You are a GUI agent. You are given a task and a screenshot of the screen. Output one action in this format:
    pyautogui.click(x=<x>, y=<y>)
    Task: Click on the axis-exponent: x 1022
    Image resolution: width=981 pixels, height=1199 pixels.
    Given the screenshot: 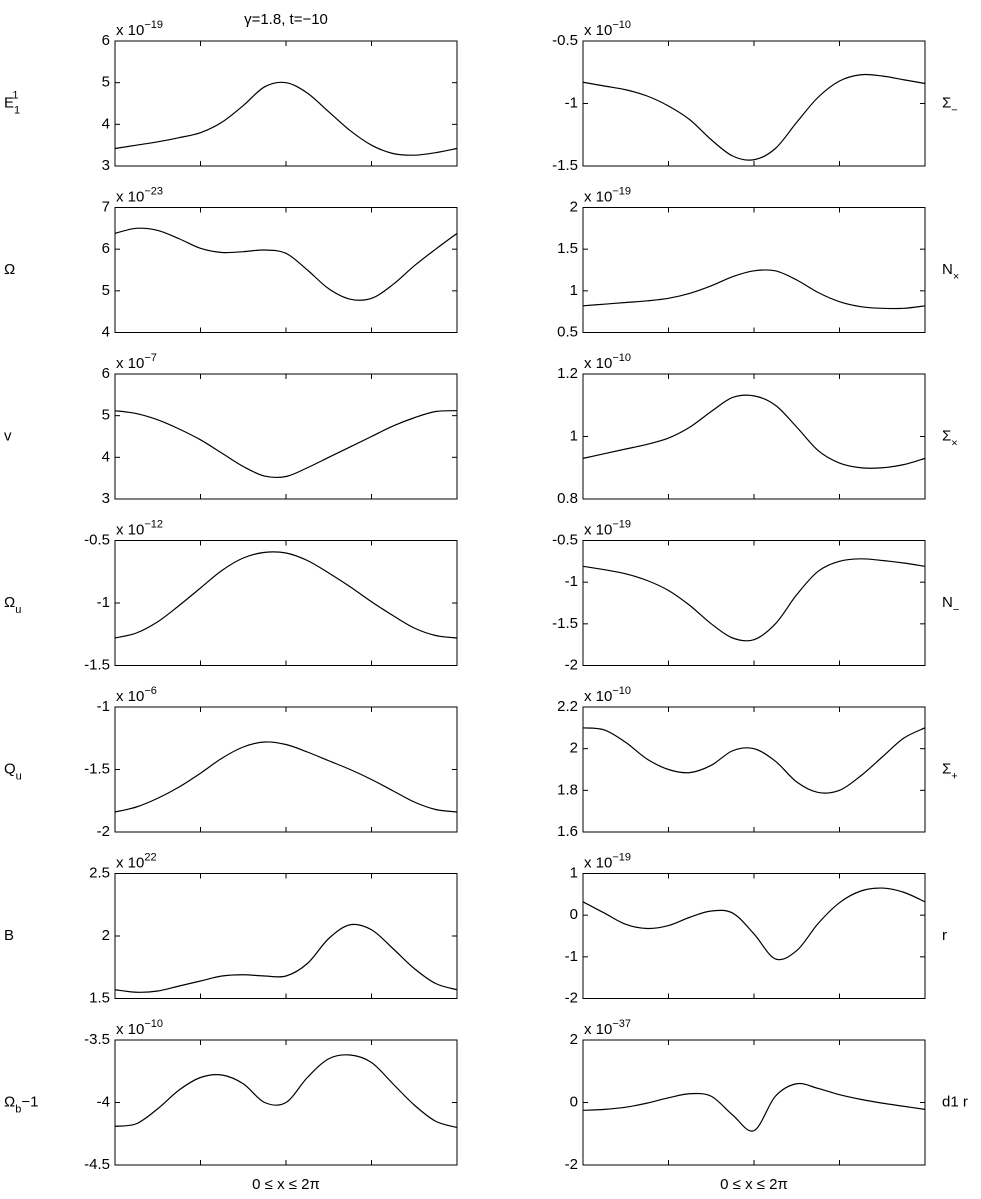 What is the action you would take?
    pyautogui.click(x=136, y=861)
    